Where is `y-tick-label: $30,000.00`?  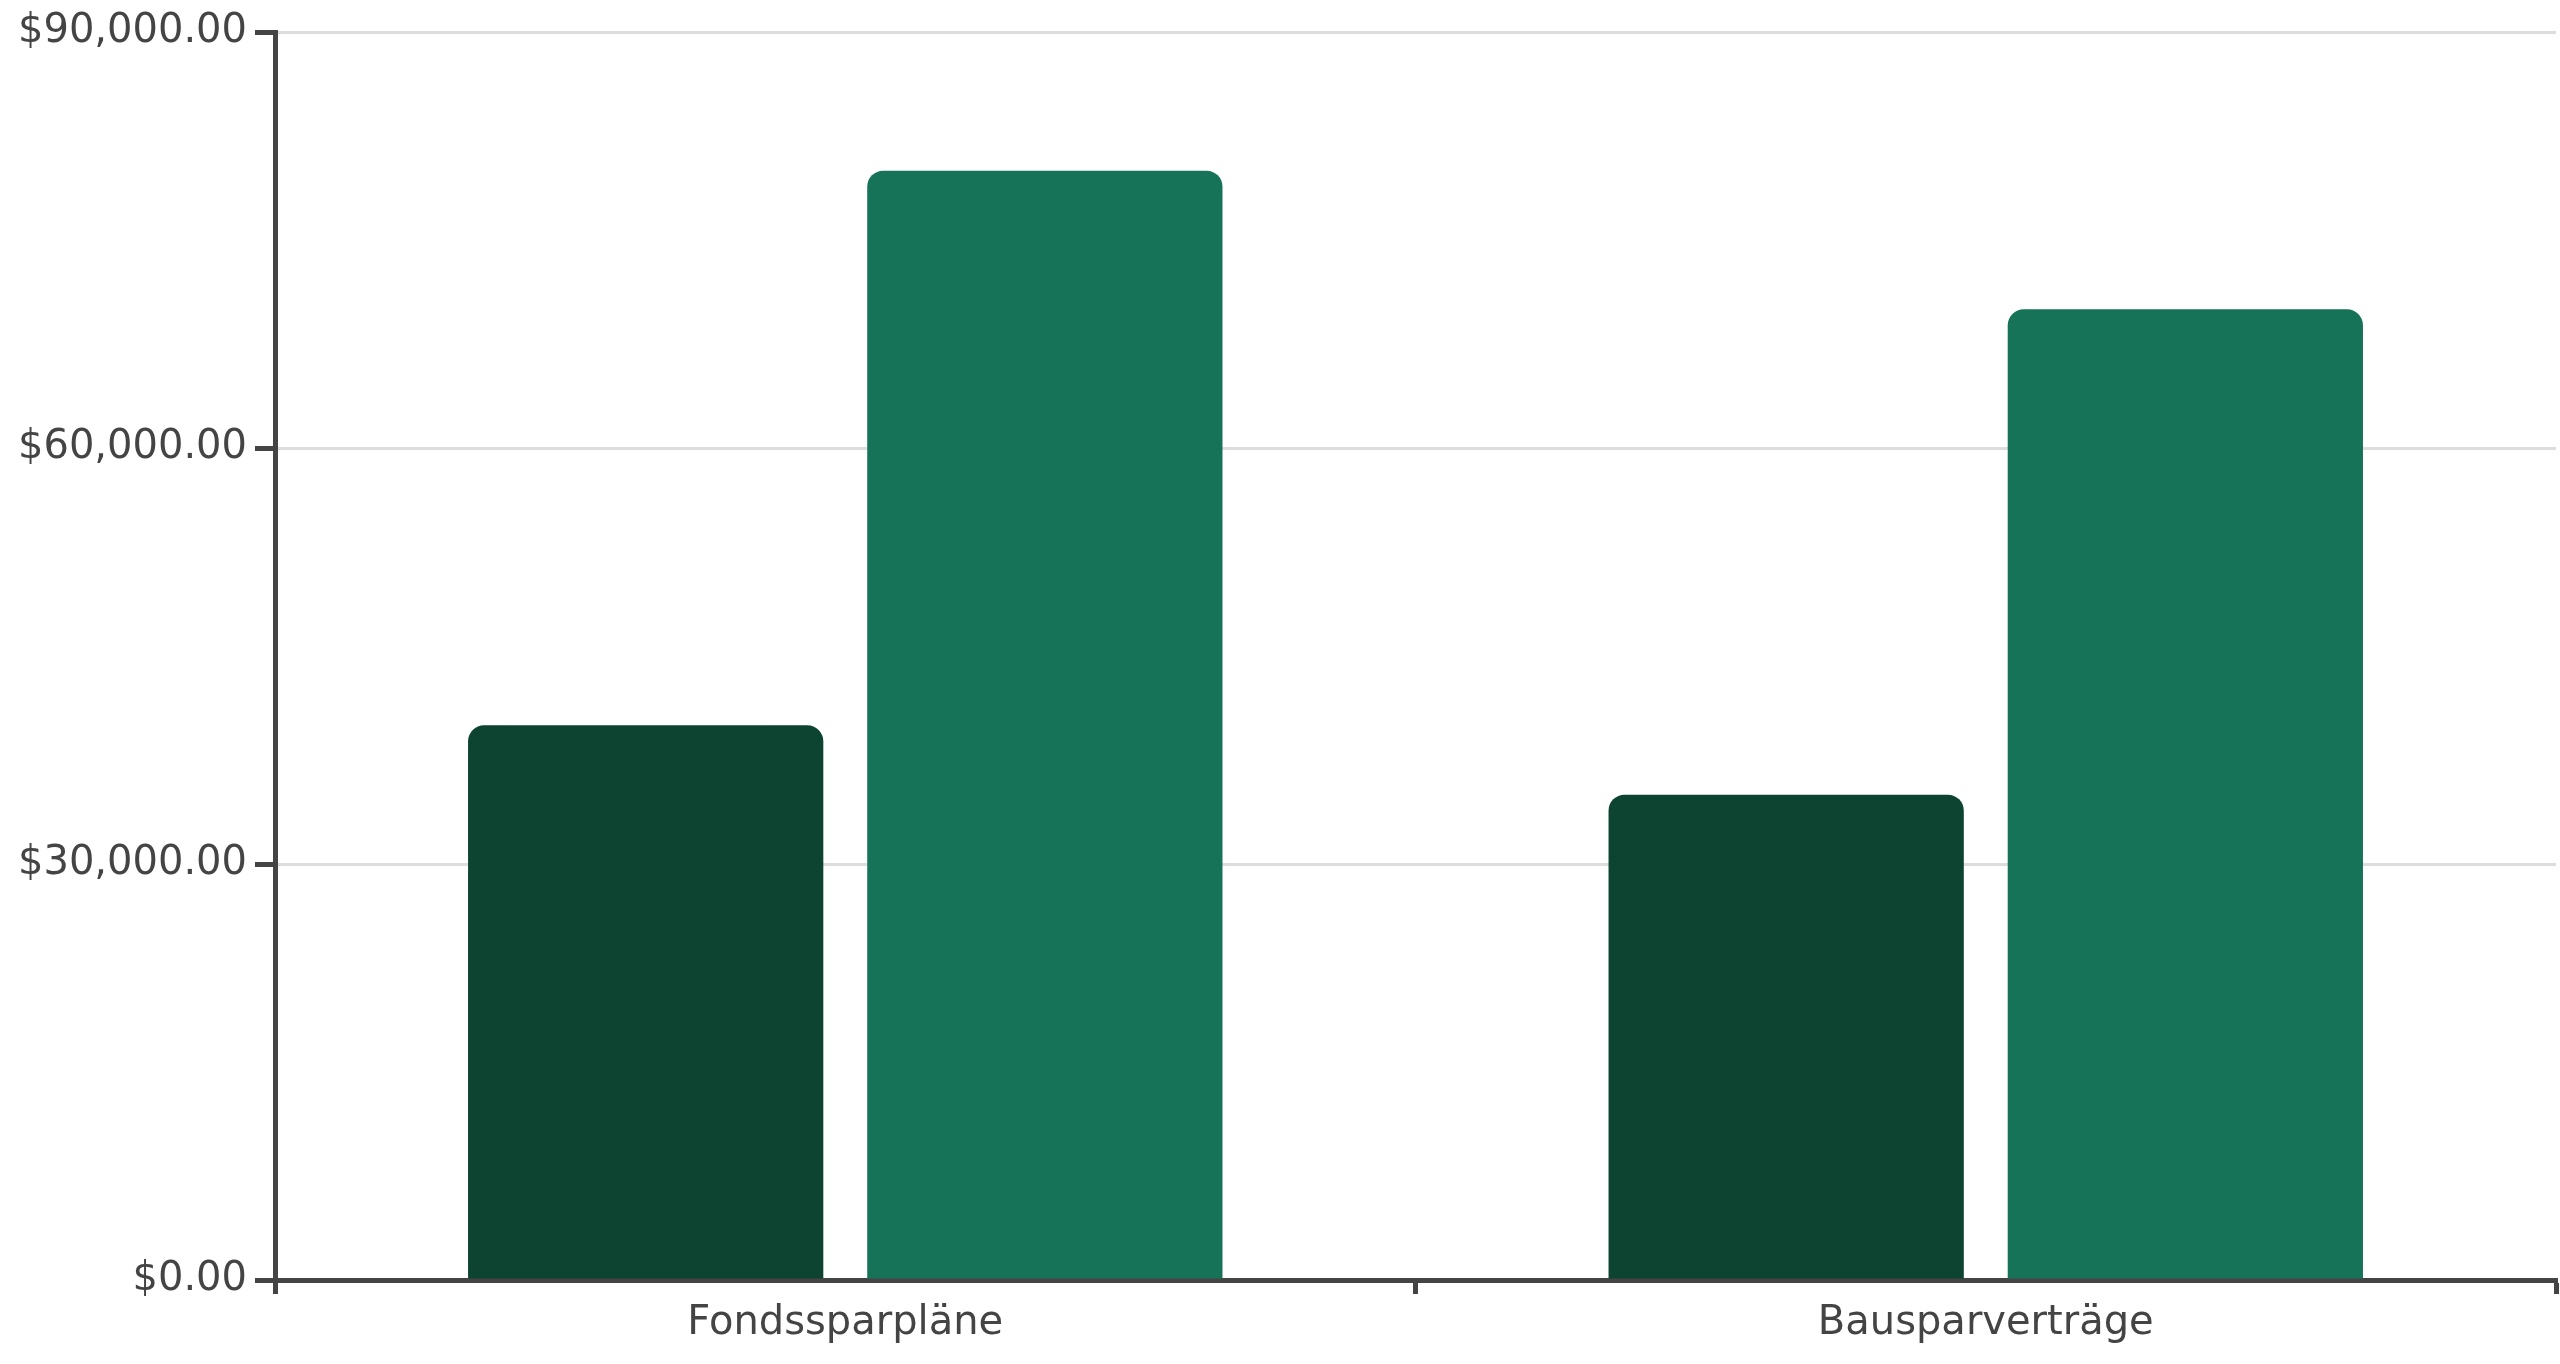
y-tick-label: $30,000.00 is located at coordinates (132, 860).